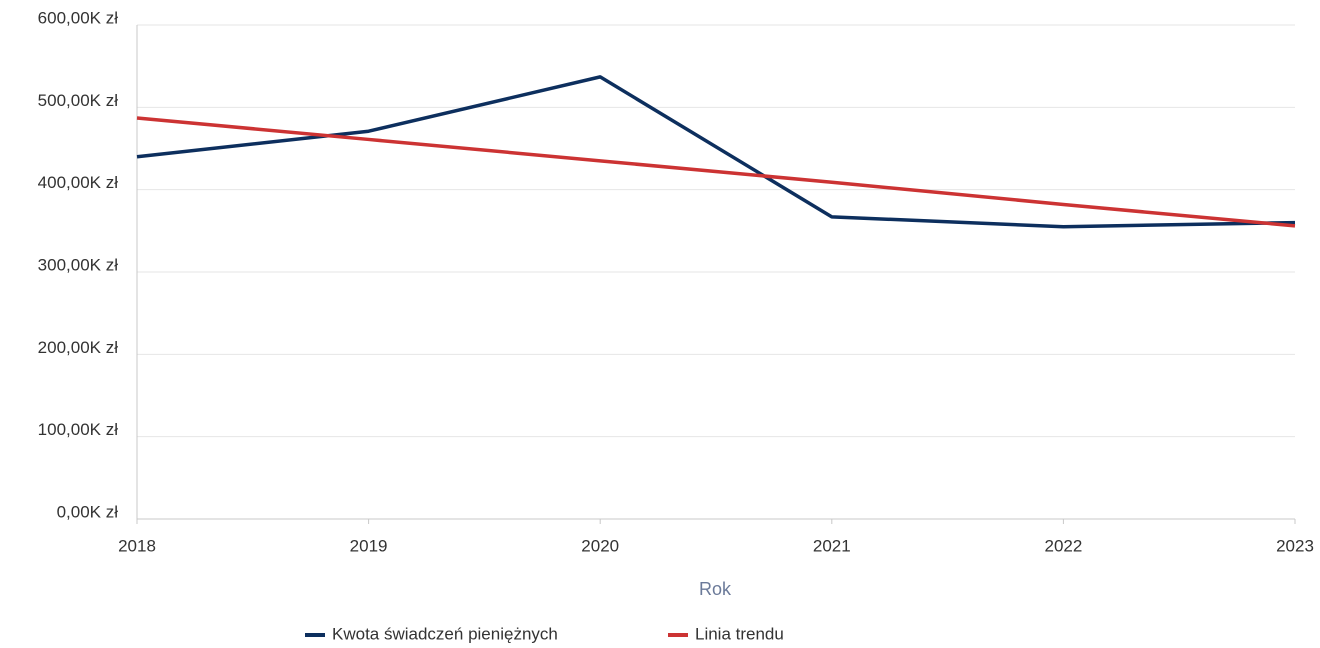  What do you see at coordinates (78, 100) in the screenshot?
I see `y-tick-label: 500,00K zł` at bounding box center [78, 100].